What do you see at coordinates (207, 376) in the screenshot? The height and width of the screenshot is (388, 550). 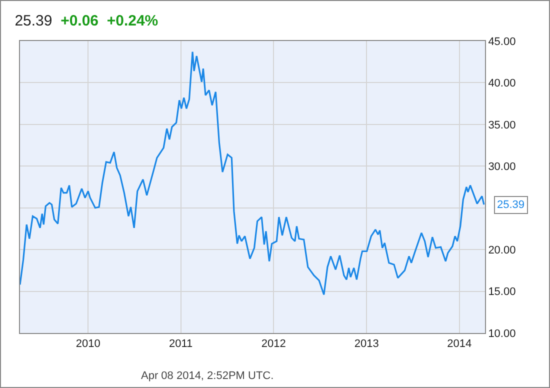 I see `text: Apr 08 2014, 2:52PM UTC.` at bounding box center [207, 376].